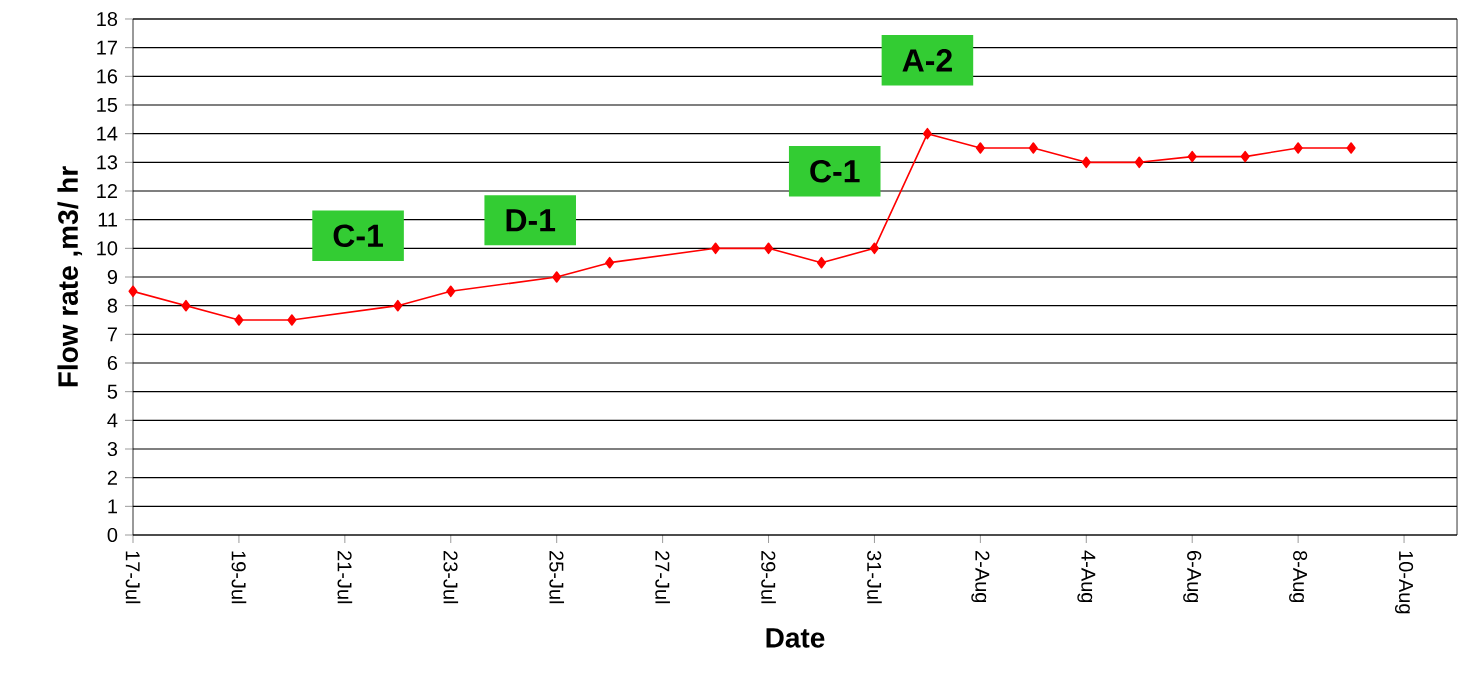  Describe the element at coordinates (112, 334) in the screenshot. I see `y-tick-label: 7` at that location.